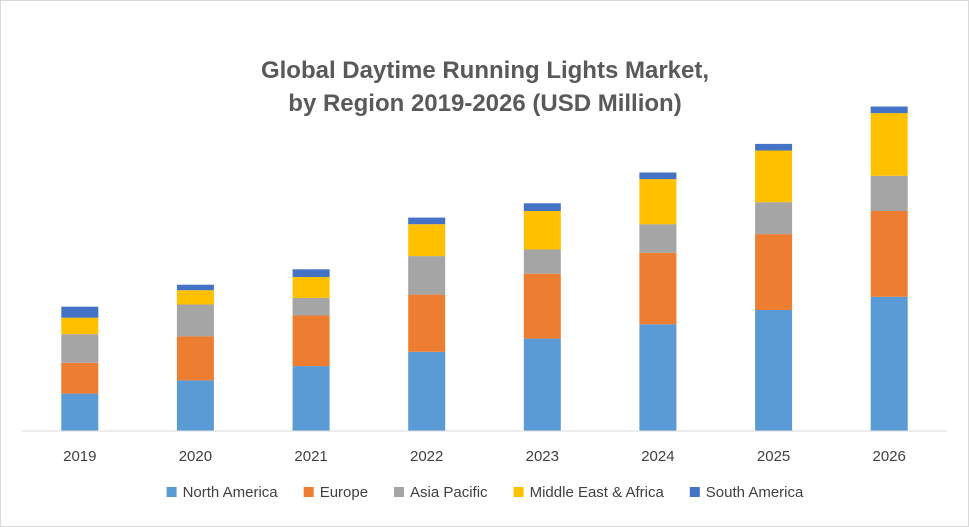 The width and height of the screenshot is (969, 527). What do you see at coordinates (344, 492) in the screenshot?
I see `legend-label-europe: Europe` at bounding box center [344, 492].